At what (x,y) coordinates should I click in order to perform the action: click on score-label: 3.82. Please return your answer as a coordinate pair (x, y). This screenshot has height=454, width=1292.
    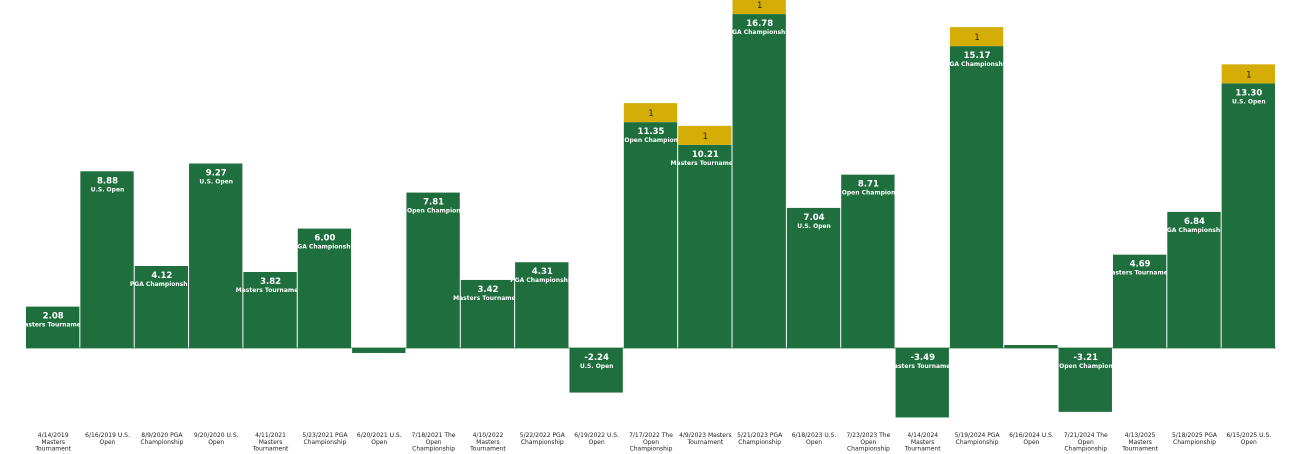
    Looking at the image, I should click on (270, 282).